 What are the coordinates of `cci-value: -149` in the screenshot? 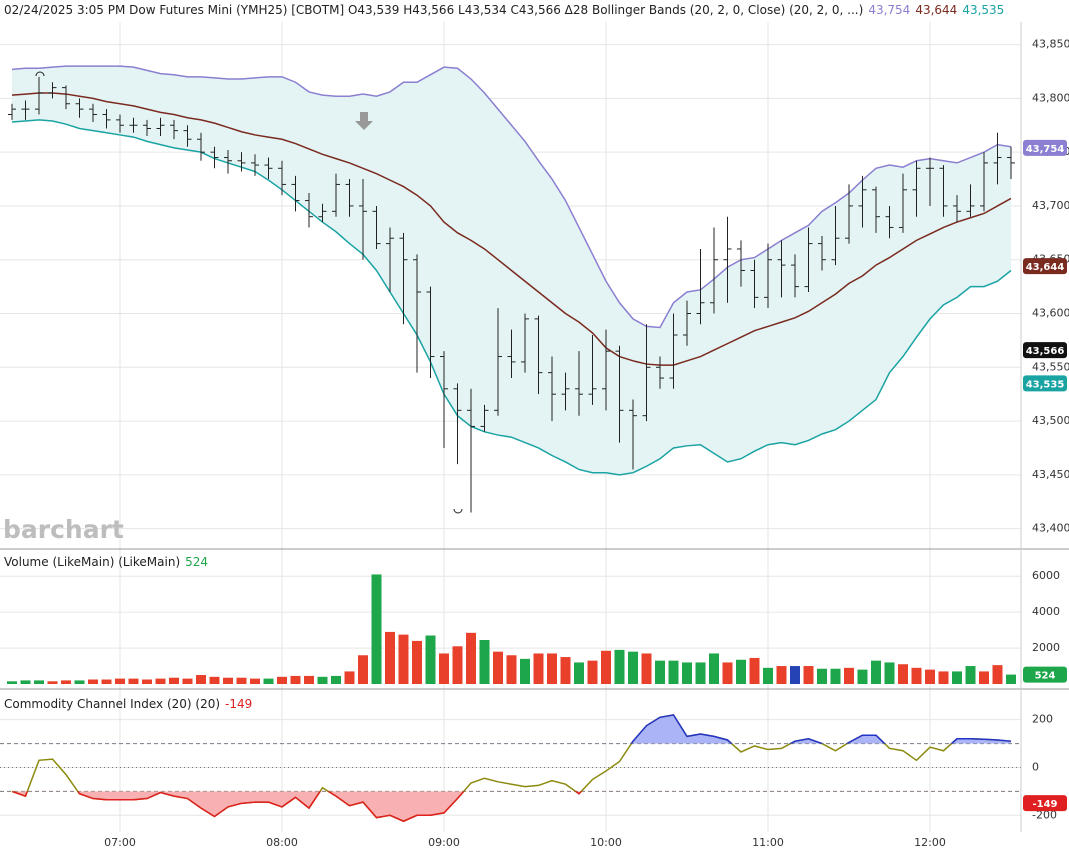 It's located at (238, 704).